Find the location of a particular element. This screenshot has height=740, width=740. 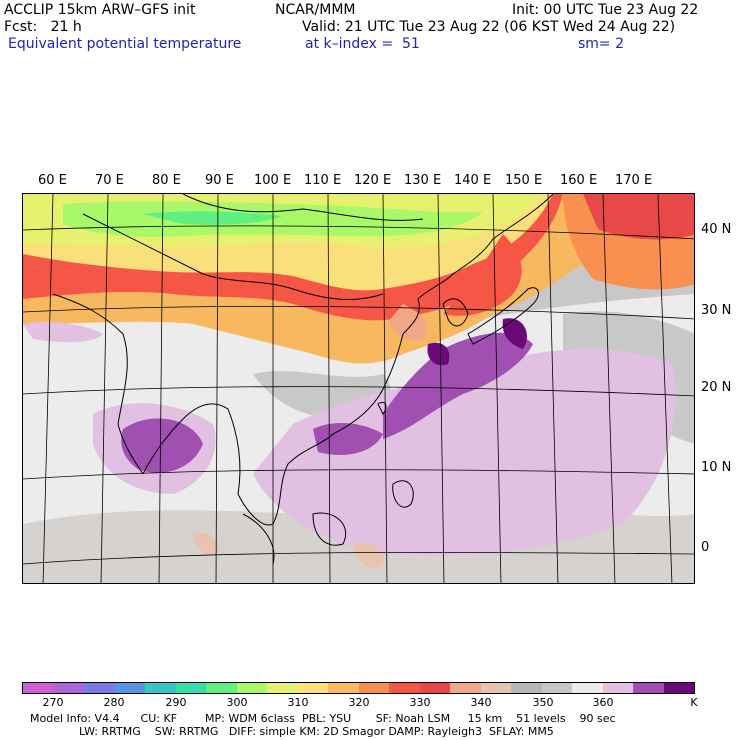

deep-purple-core is located at coordinates (438, 354).